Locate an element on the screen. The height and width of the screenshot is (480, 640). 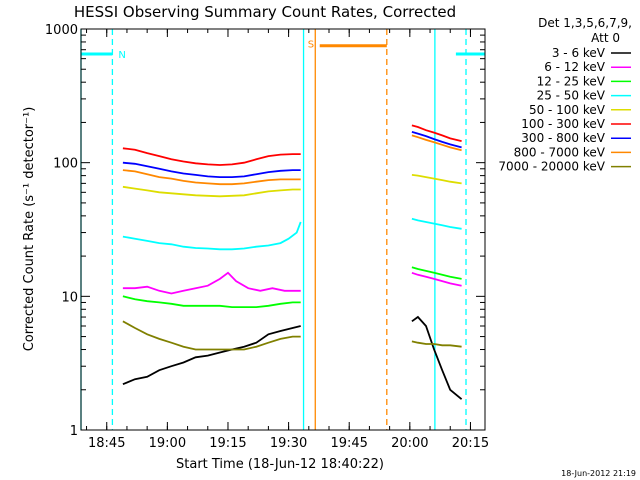
legend-label-5: 100 - 300 keV is located at coordinates (563, 124).